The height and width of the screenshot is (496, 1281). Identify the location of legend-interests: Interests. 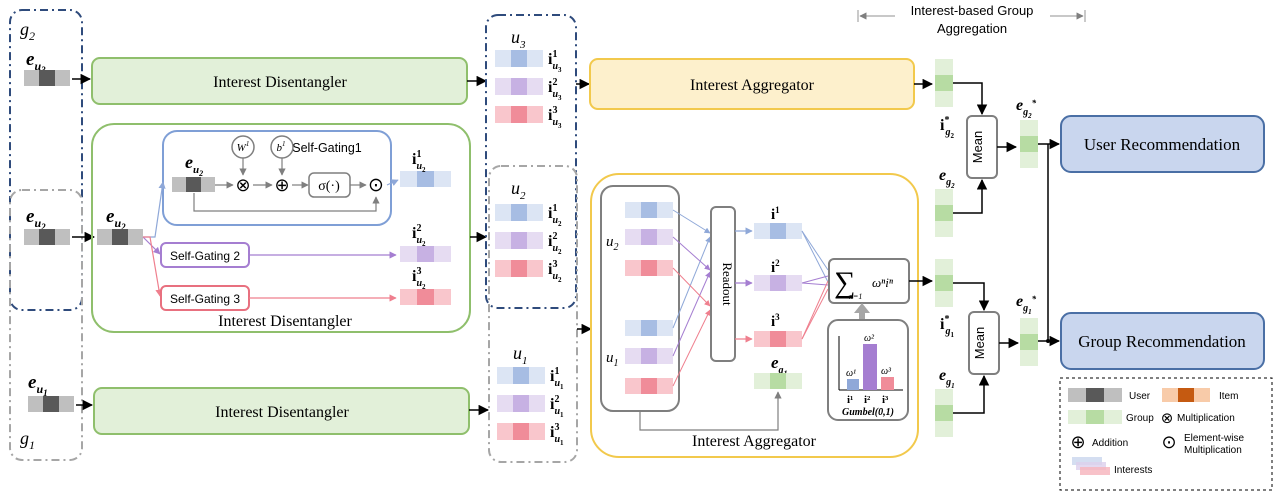
(1112, 466).